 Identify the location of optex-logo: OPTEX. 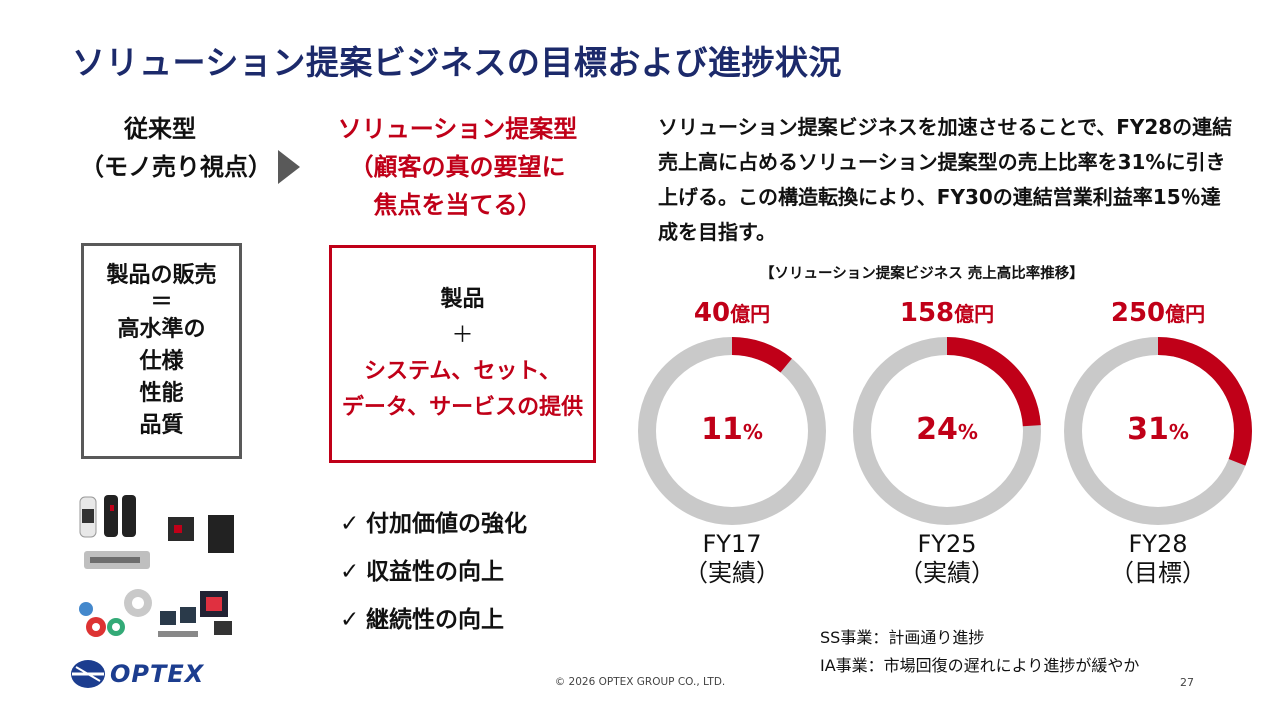
(137, 674).